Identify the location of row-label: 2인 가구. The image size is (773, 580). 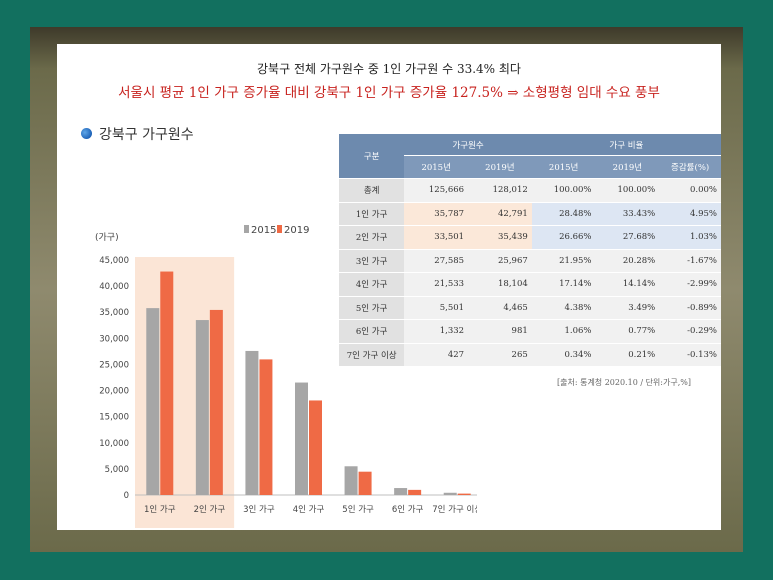
(372, 237).